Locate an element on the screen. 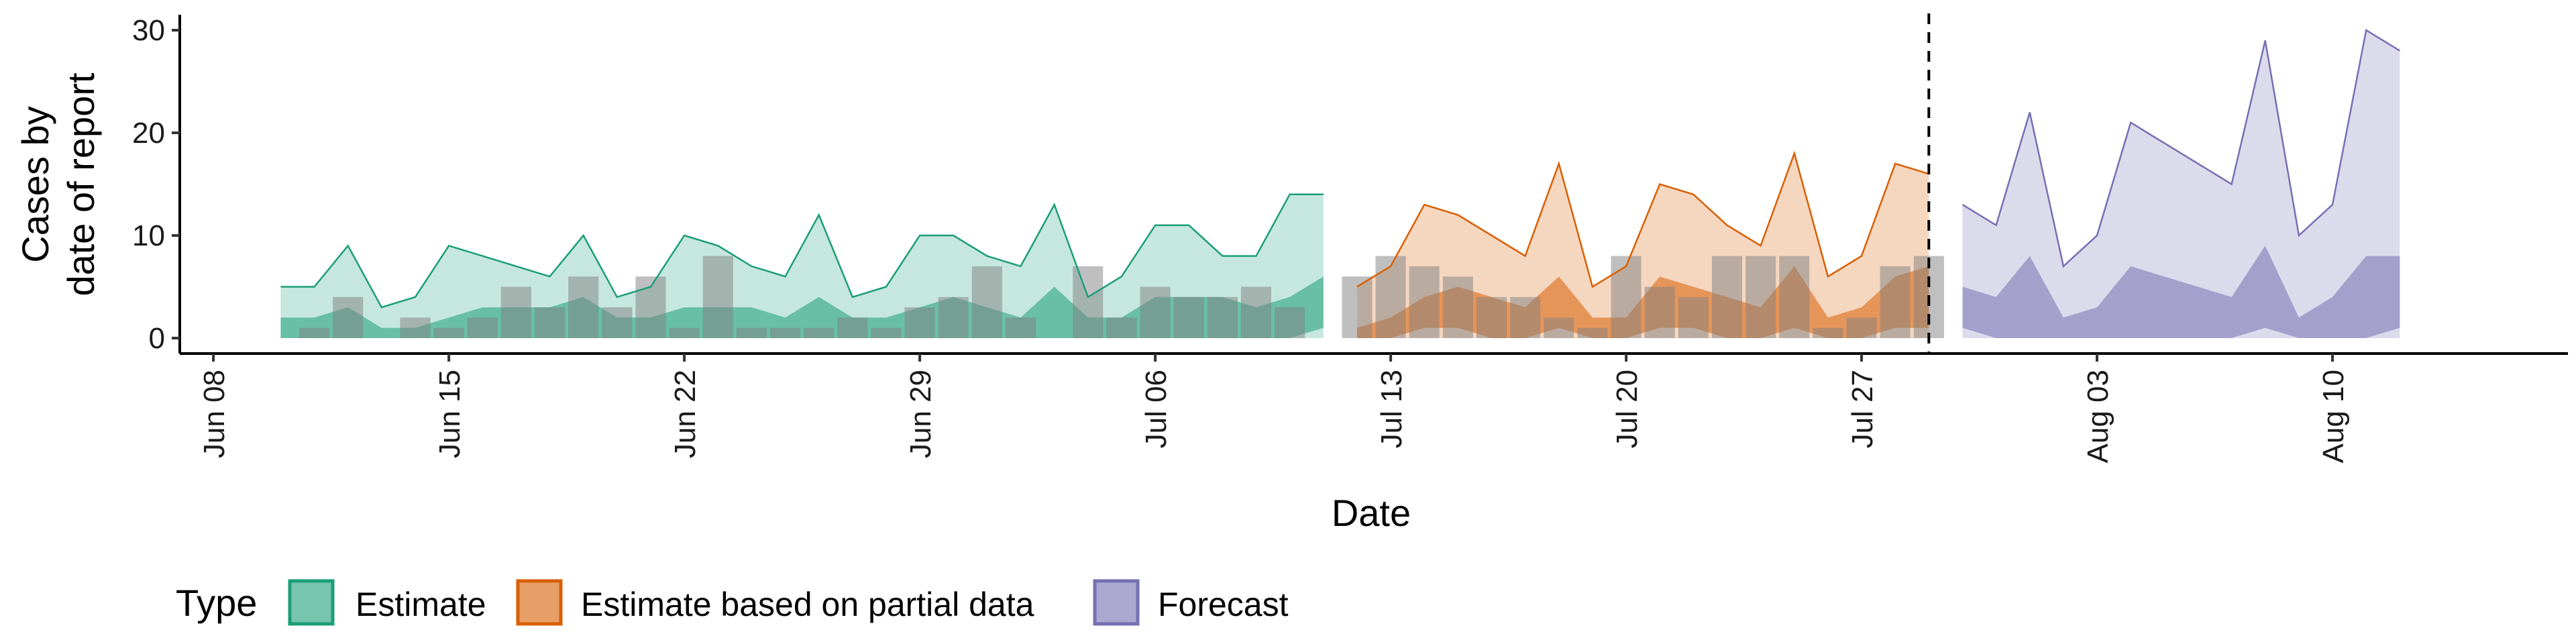 The image size is (2576, 644). y-tick-label: 10 is located at coordinates (148, 235).